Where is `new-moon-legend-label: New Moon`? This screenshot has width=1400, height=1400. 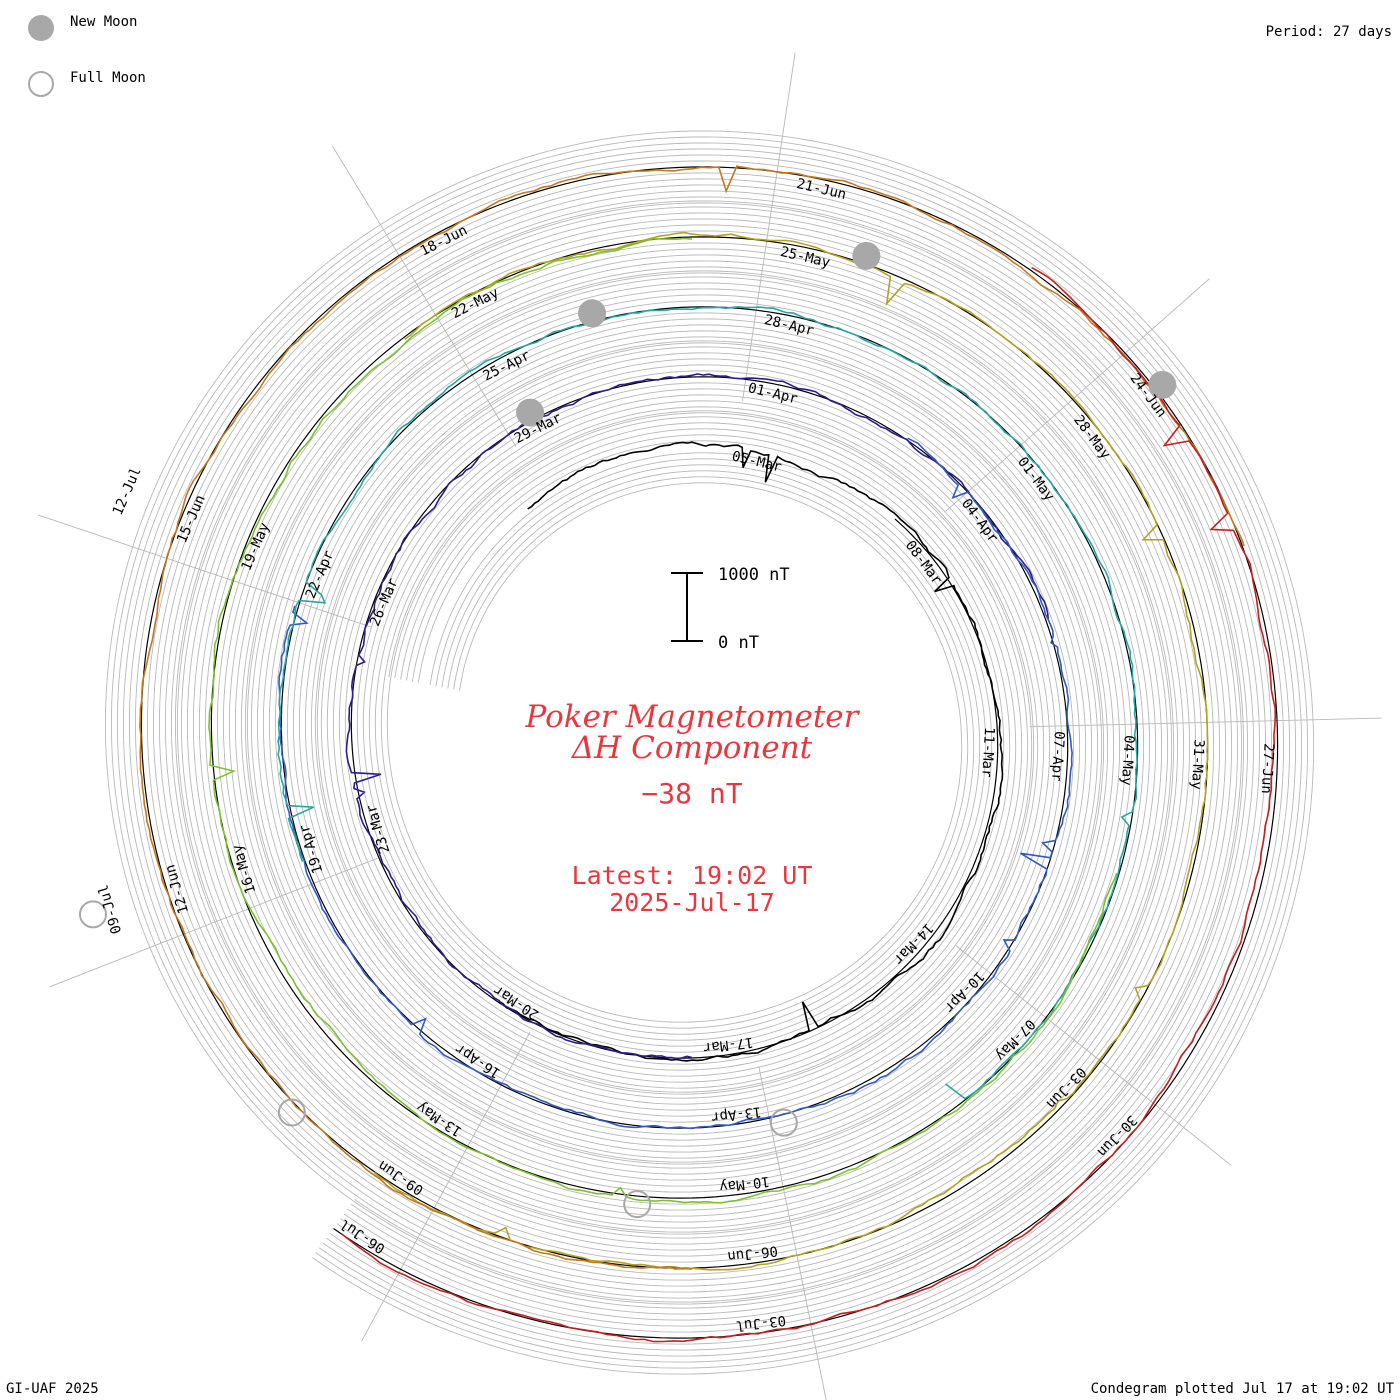
new-moon-legend-label: New Moon is located at coordinates (104, 22).